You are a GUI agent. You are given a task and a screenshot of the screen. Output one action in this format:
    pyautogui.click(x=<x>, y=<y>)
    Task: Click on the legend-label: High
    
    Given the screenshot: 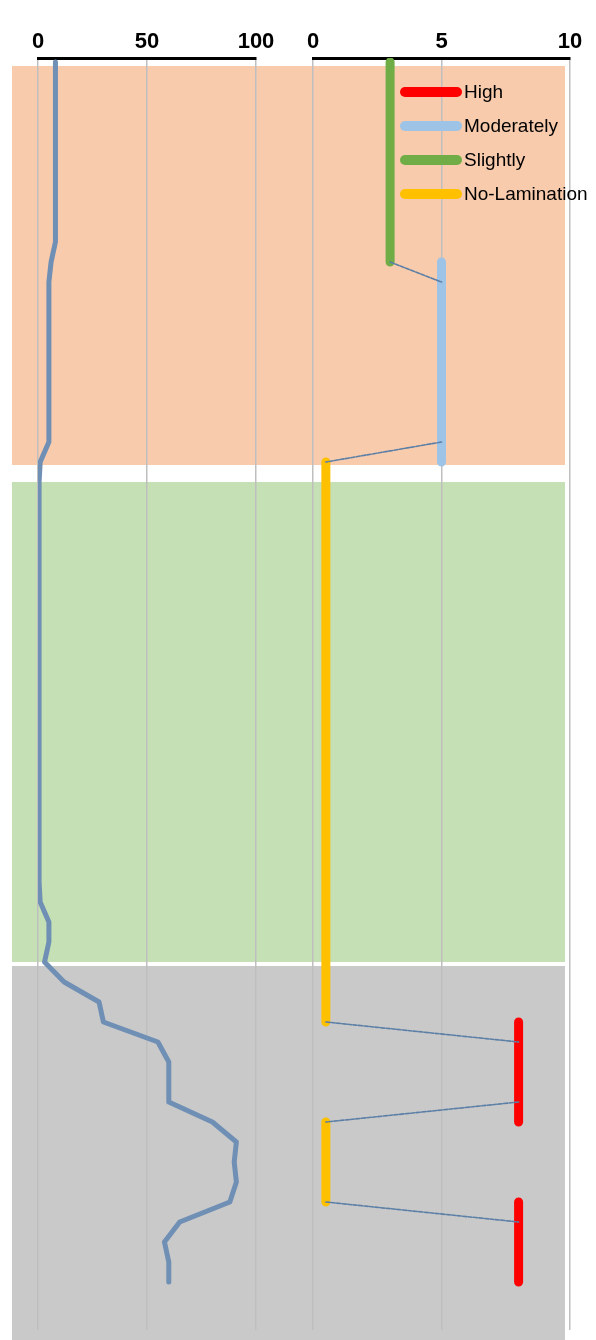 What is the action you would take?
    pyautogui.click(x=484, y=92)
    